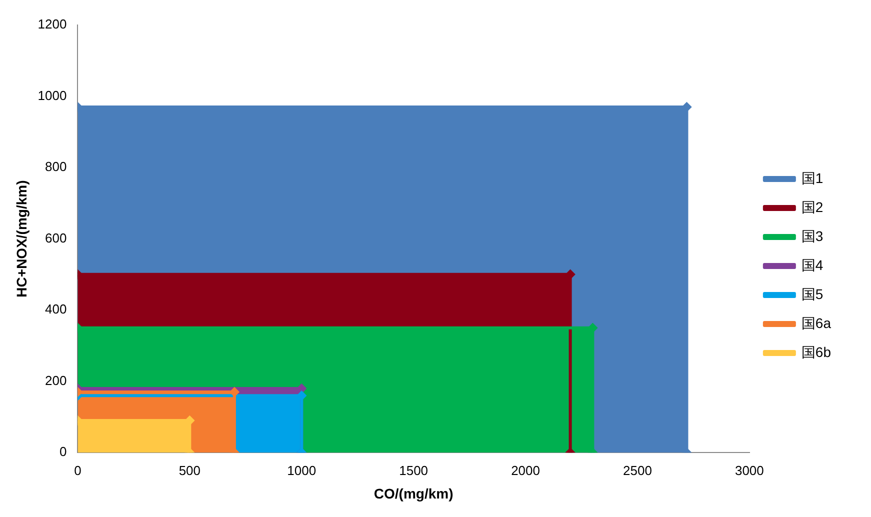  I want to click on y-tick-label: 200, so click(56, 380).